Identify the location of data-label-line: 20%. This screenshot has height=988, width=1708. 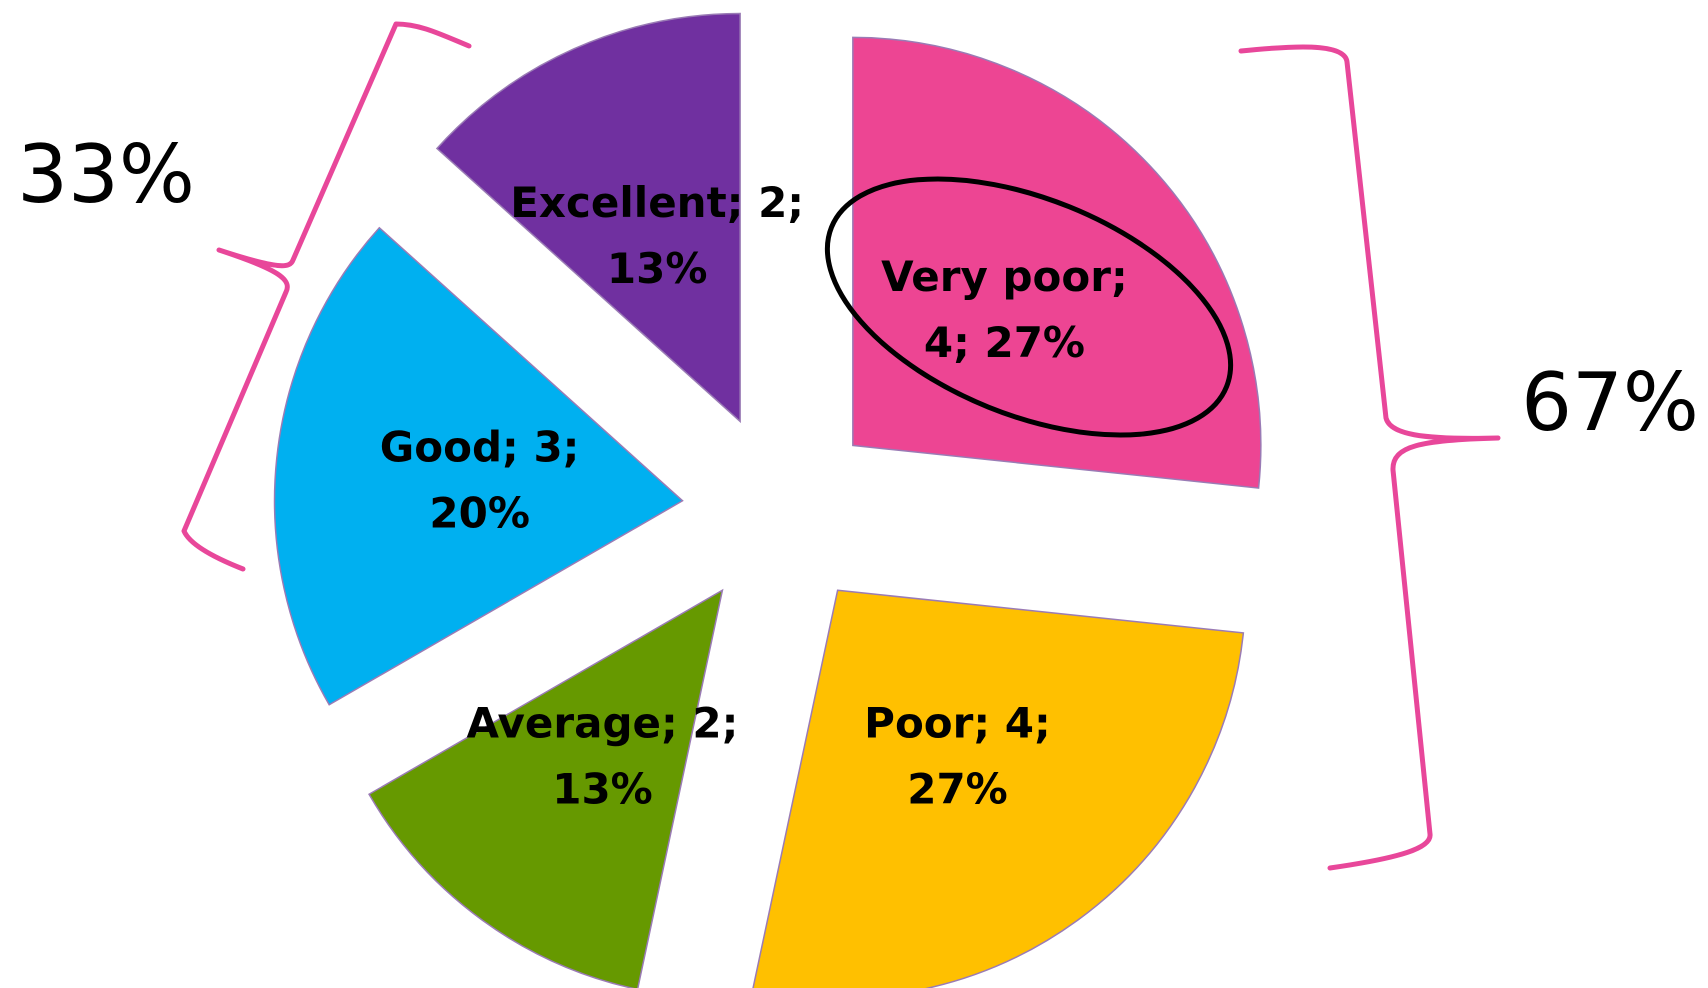
(479, 512).